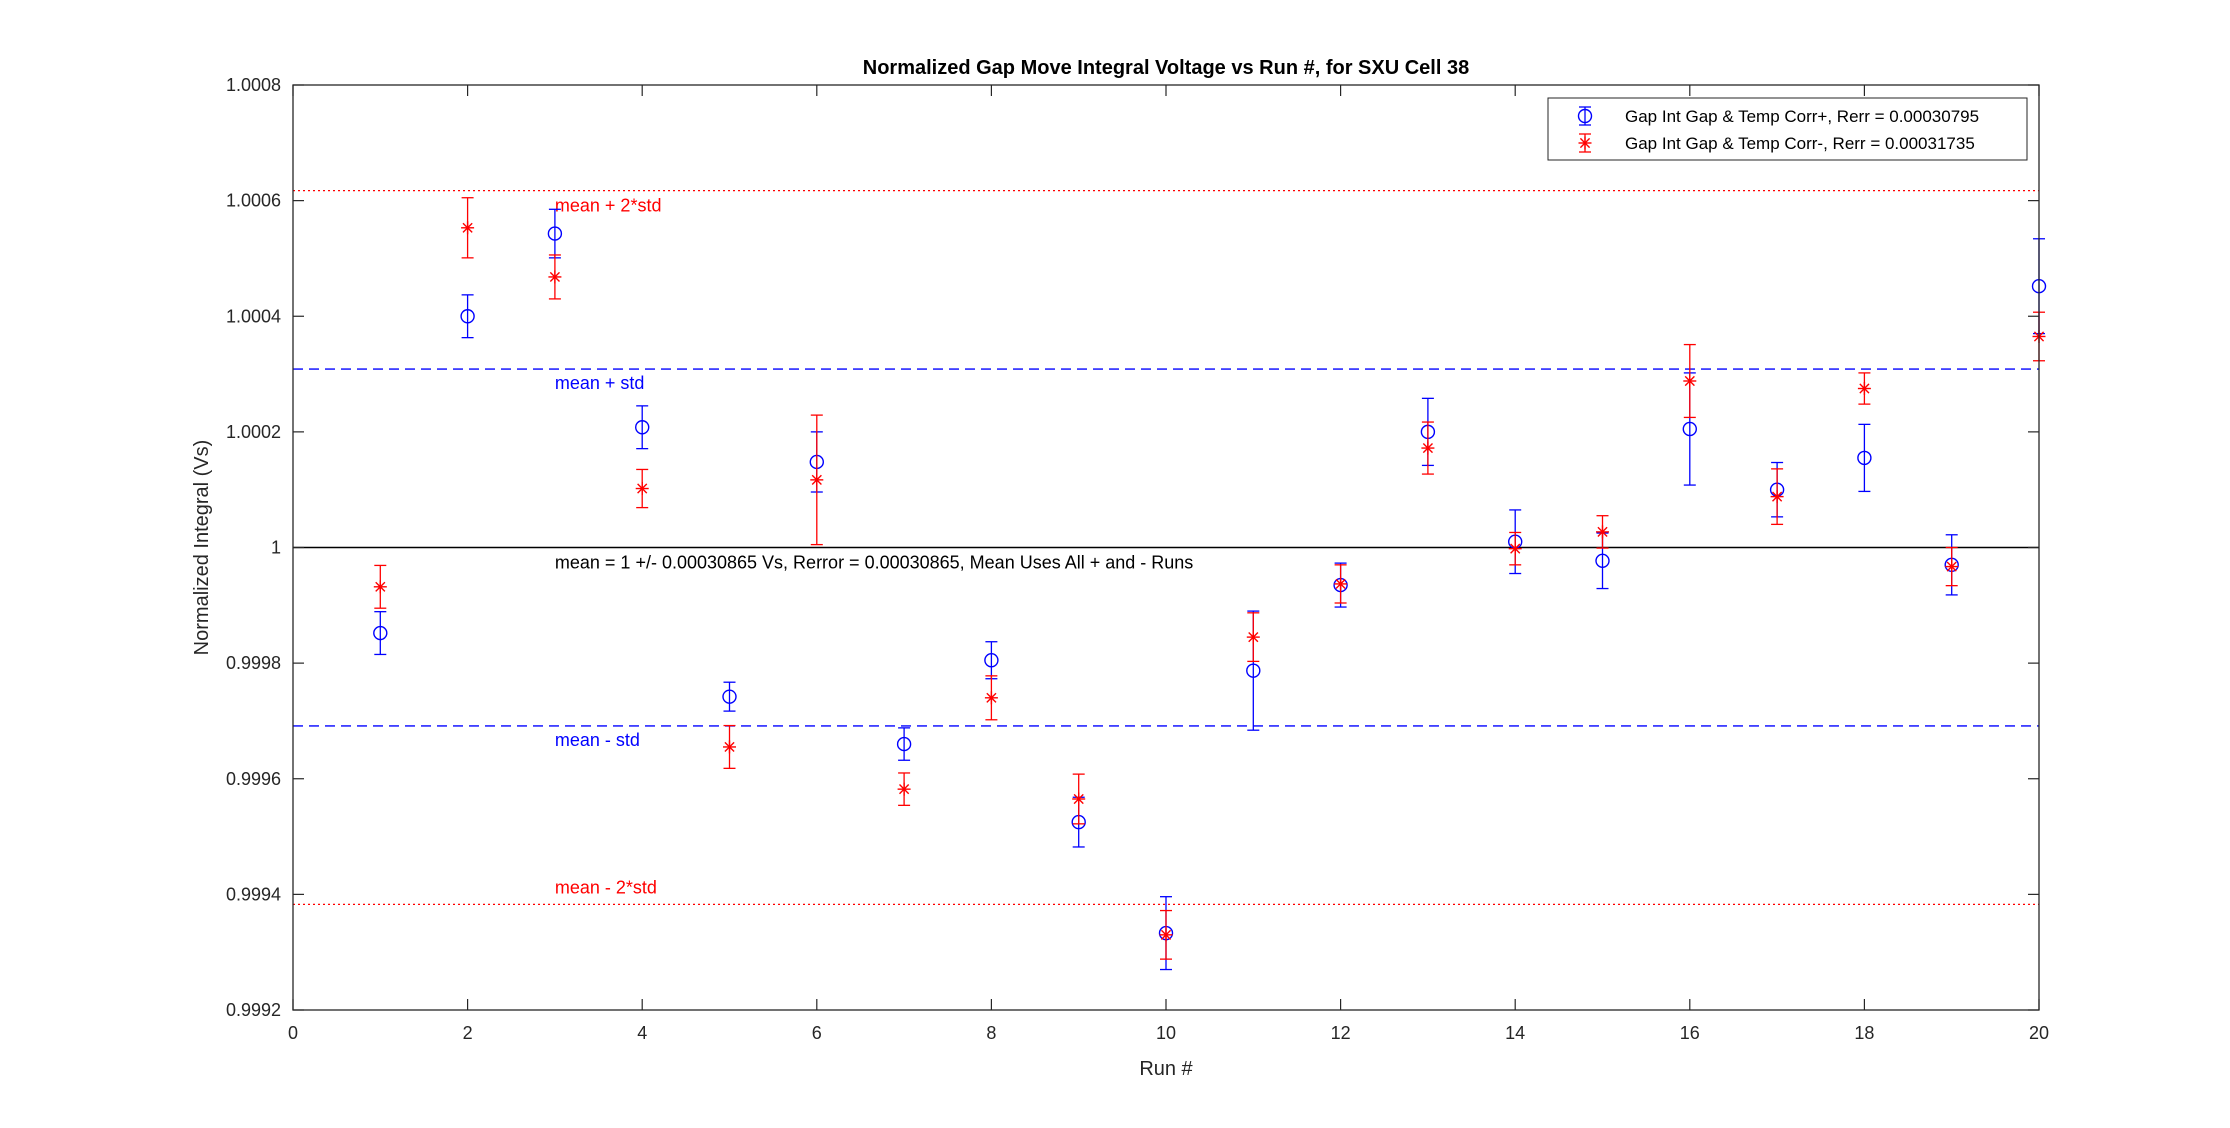 The height and width of the screenshot is (1128, 2230). What do you see at coordinates (276, 548) in the screenshot?
I see `y-tick-label: 1` at bounding box center [276, 548].